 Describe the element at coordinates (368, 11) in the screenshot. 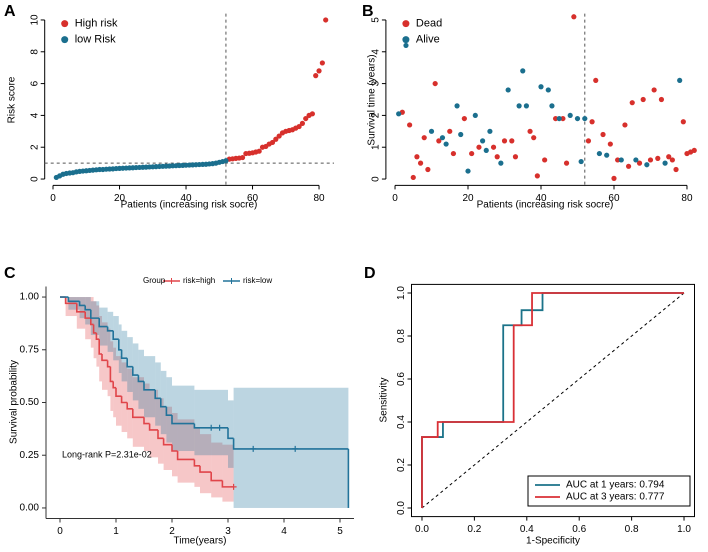

I see `panel-label: B` at that location.